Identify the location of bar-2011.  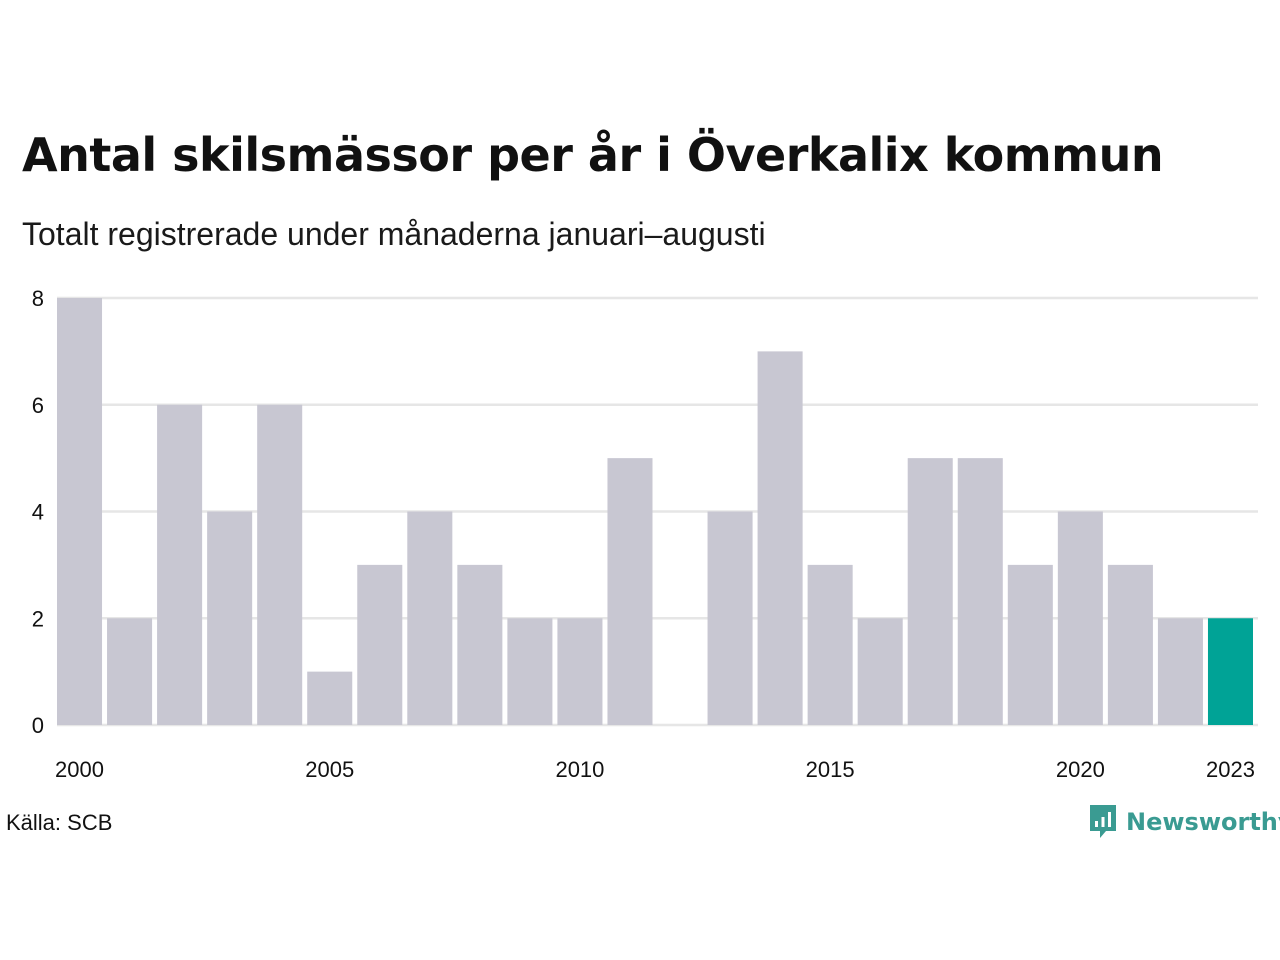
(630, 592).